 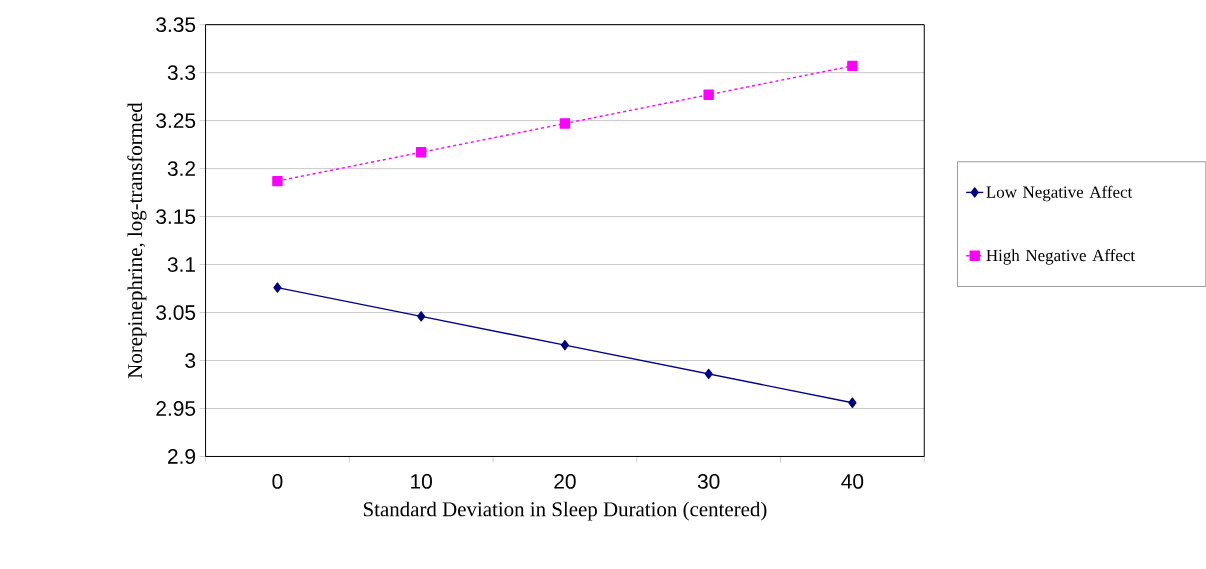 What do you see at coordinates (182, 457) in the screenshot?
I see `y-tick-label: 2.9` at bounding box center [182, 457].